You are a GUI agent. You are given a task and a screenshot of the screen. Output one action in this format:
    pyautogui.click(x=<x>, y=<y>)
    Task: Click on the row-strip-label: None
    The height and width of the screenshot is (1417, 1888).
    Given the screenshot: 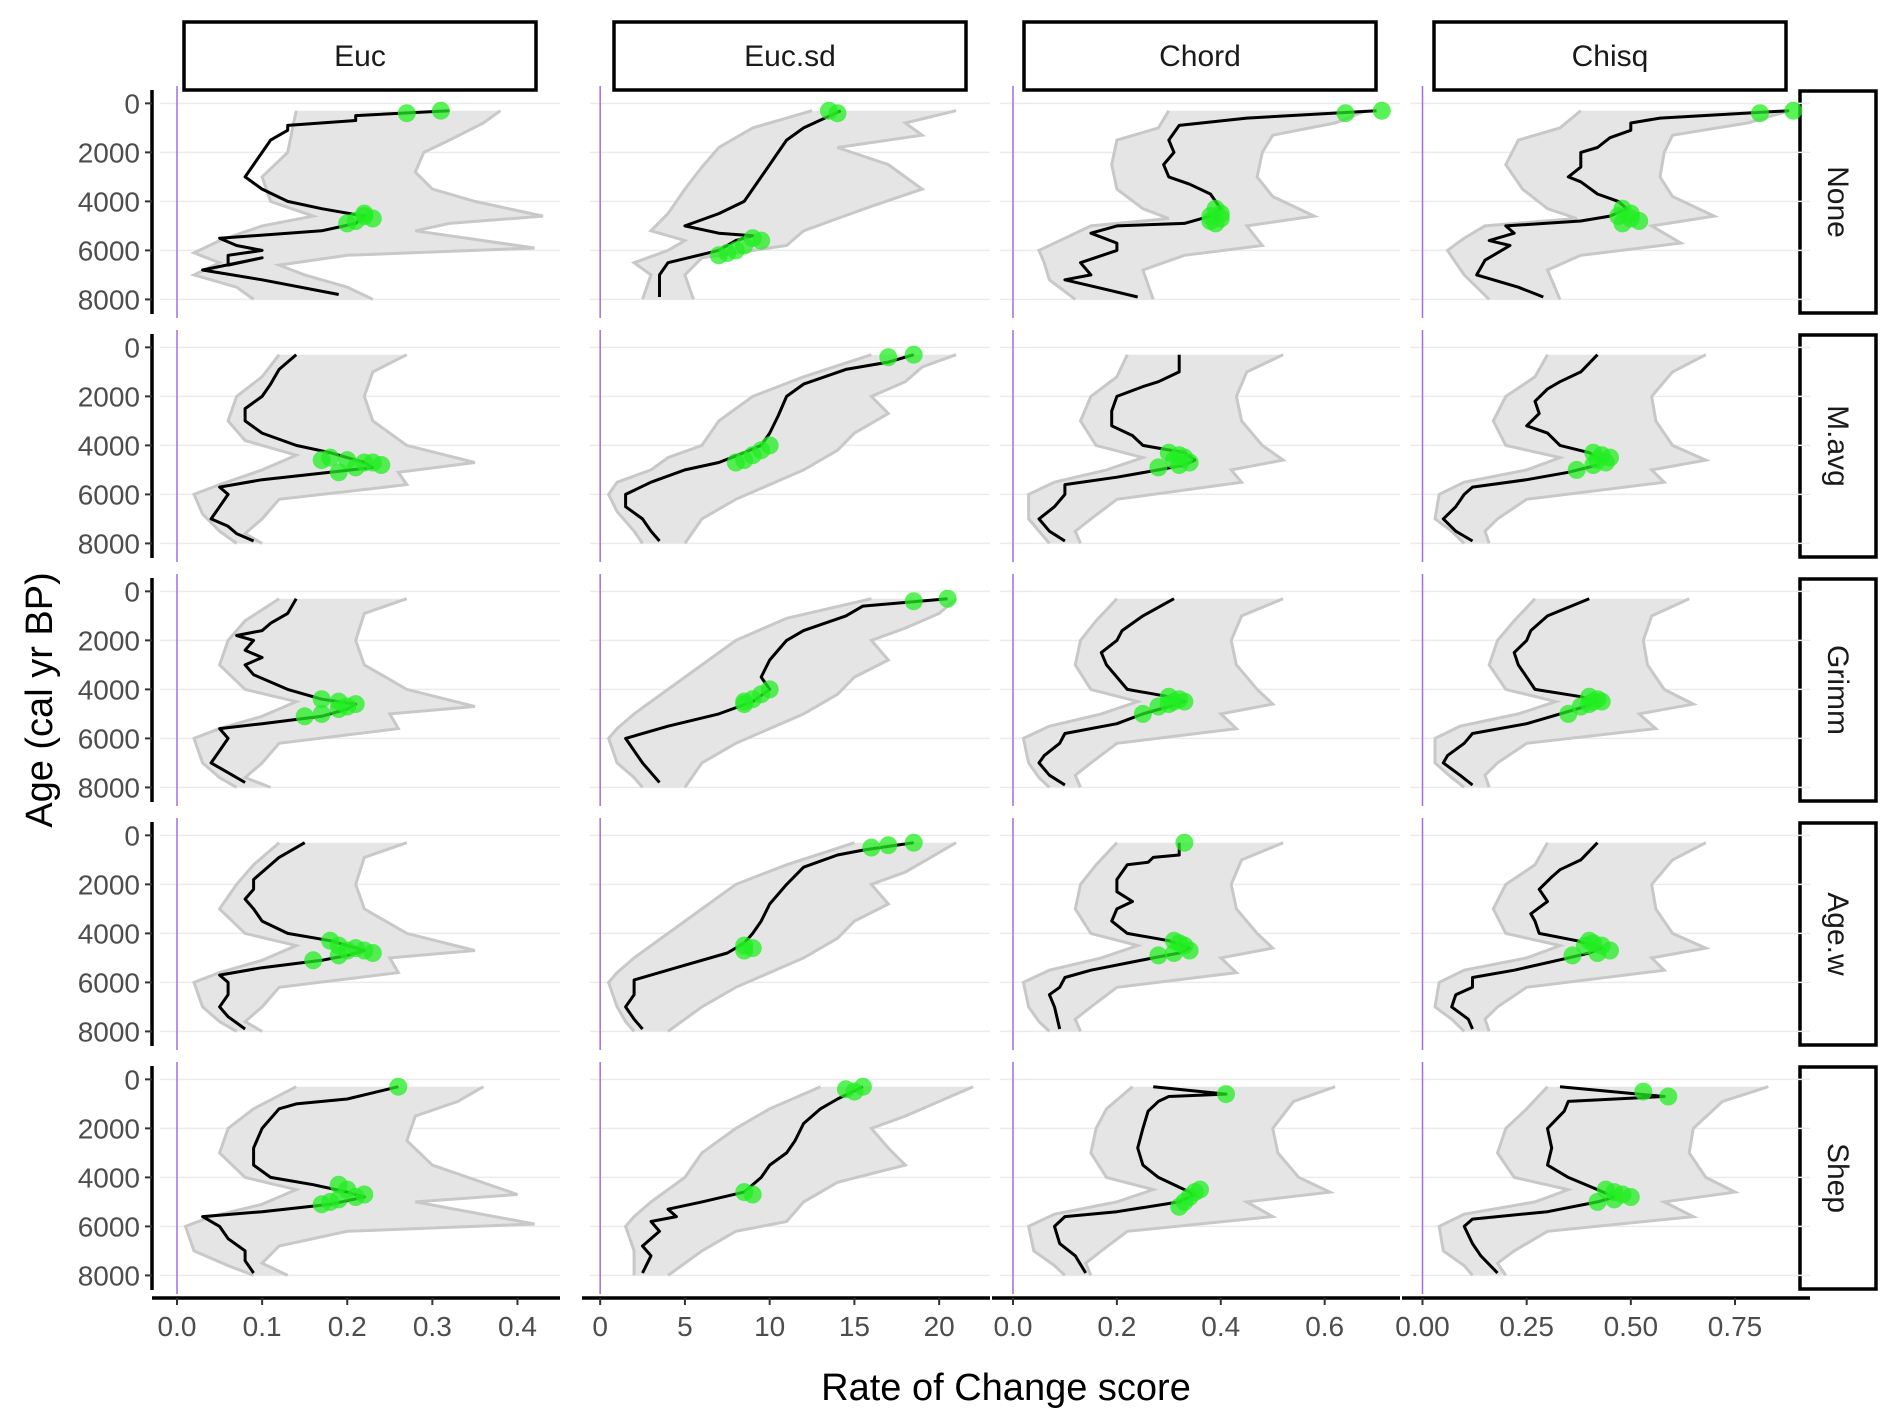 What is the action you would take?
    pyautogui.click(x=1837, y=202)
    